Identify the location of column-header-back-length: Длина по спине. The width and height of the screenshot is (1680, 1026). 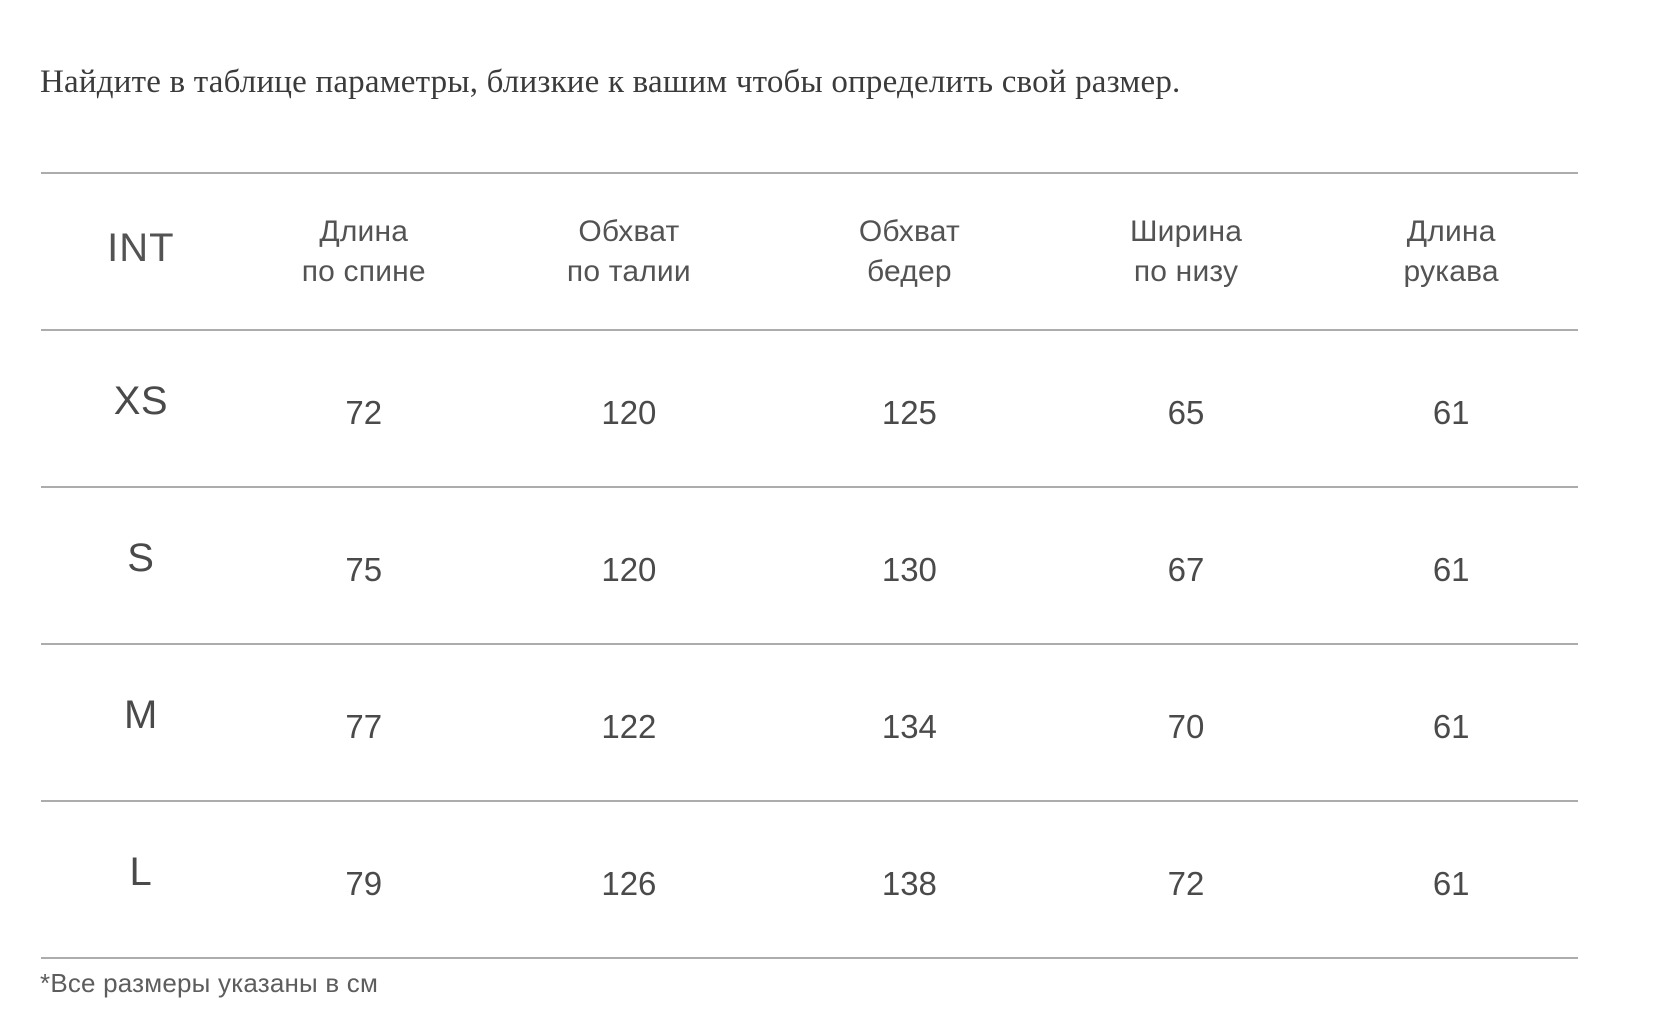
(364, 251).